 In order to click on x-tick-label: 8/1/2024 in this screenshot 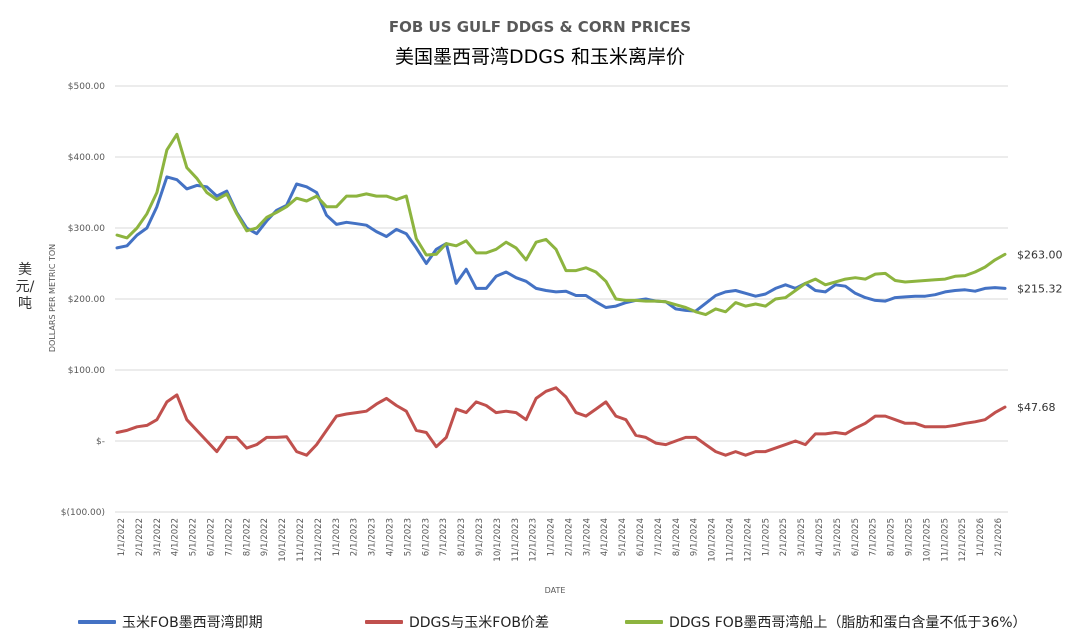, I will do `click(677, 537)`.